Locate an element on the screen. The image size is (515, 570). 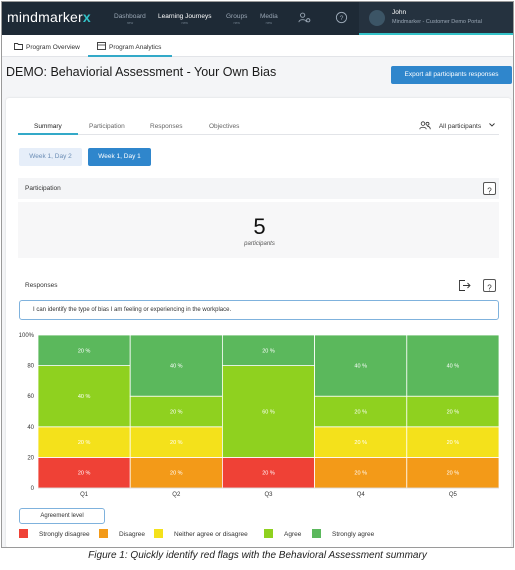
tab-responses: Responses is located at coordinates (166, 126).